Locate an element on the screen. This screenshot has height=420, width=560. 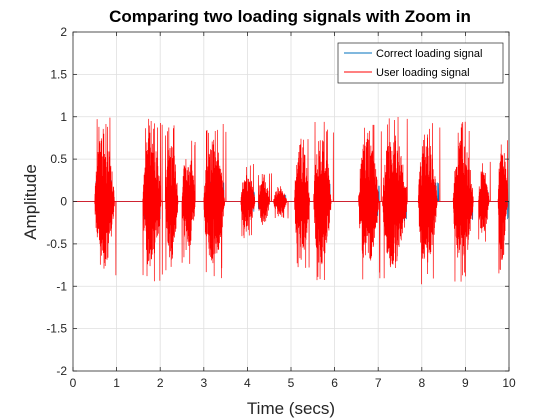
y-tick-label: -2 is located at coordinates (61, 371).